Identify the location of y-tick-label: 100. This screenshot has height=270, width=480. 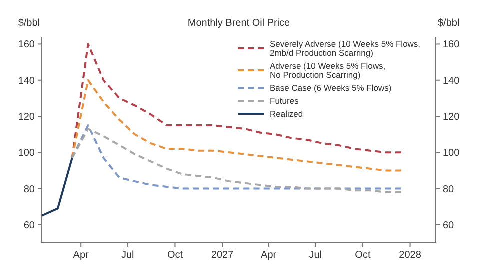
(27, 154).